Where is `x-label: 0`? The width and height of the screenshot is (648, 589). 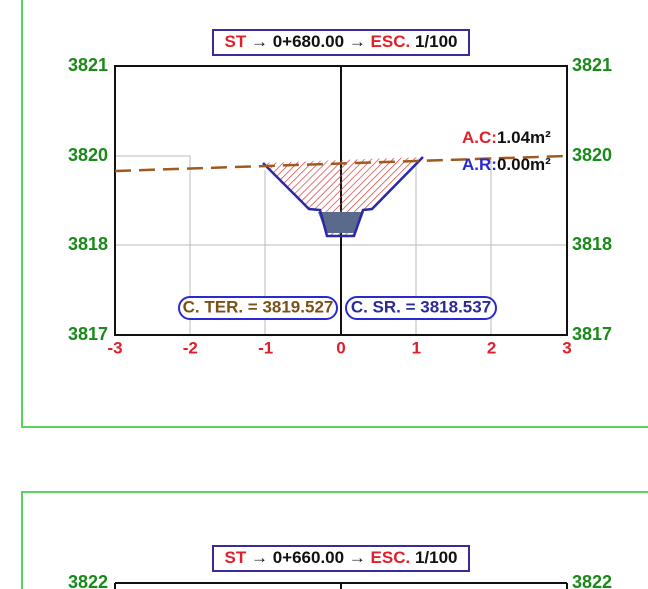 x-label: 0 is located at coordinates (340, 347).